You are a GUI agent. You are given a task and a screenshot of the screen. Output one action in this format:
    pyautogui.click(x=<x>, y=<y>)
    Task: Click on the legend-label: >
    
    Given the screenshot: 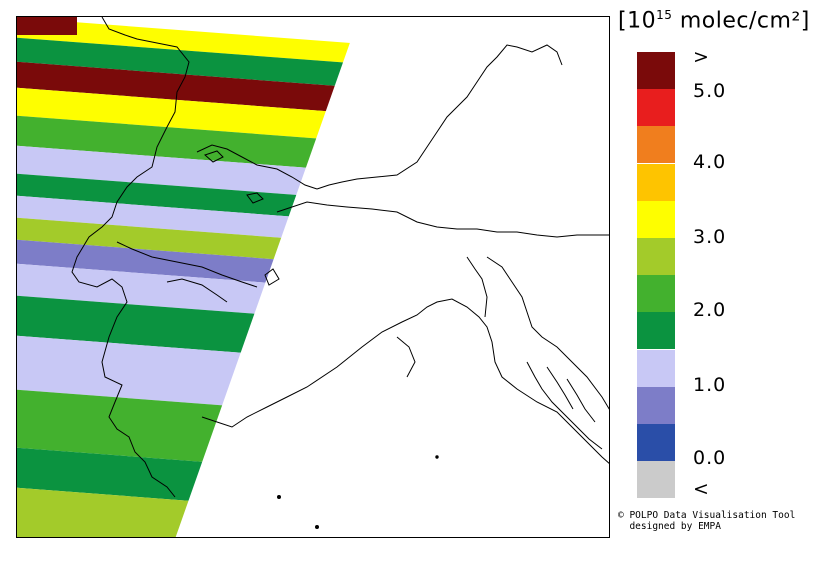 What is the action you would take?
    pyautogui.click(x=701, y=57)
    